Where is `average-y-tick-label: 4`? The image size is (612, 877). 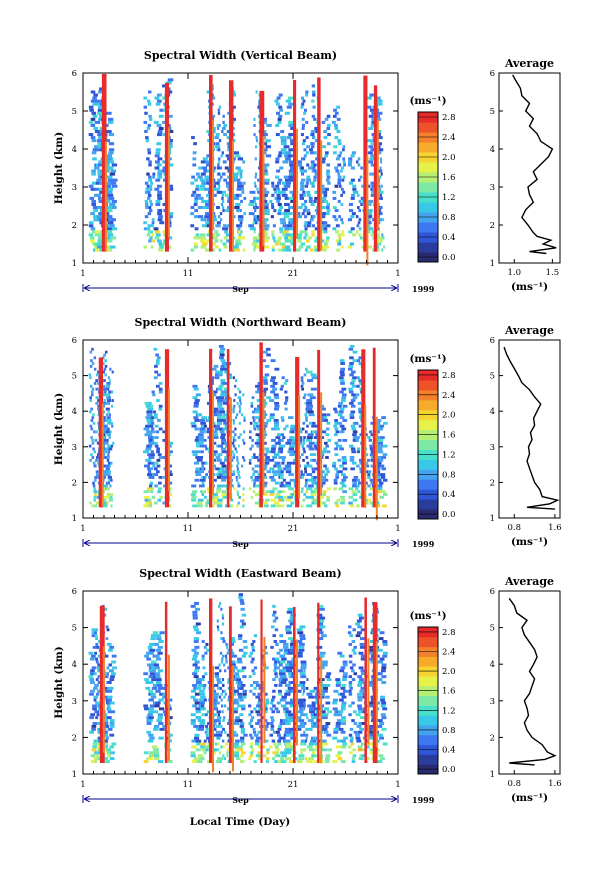 average-y-tick-label: 4 is located at coordinates (492, 412).